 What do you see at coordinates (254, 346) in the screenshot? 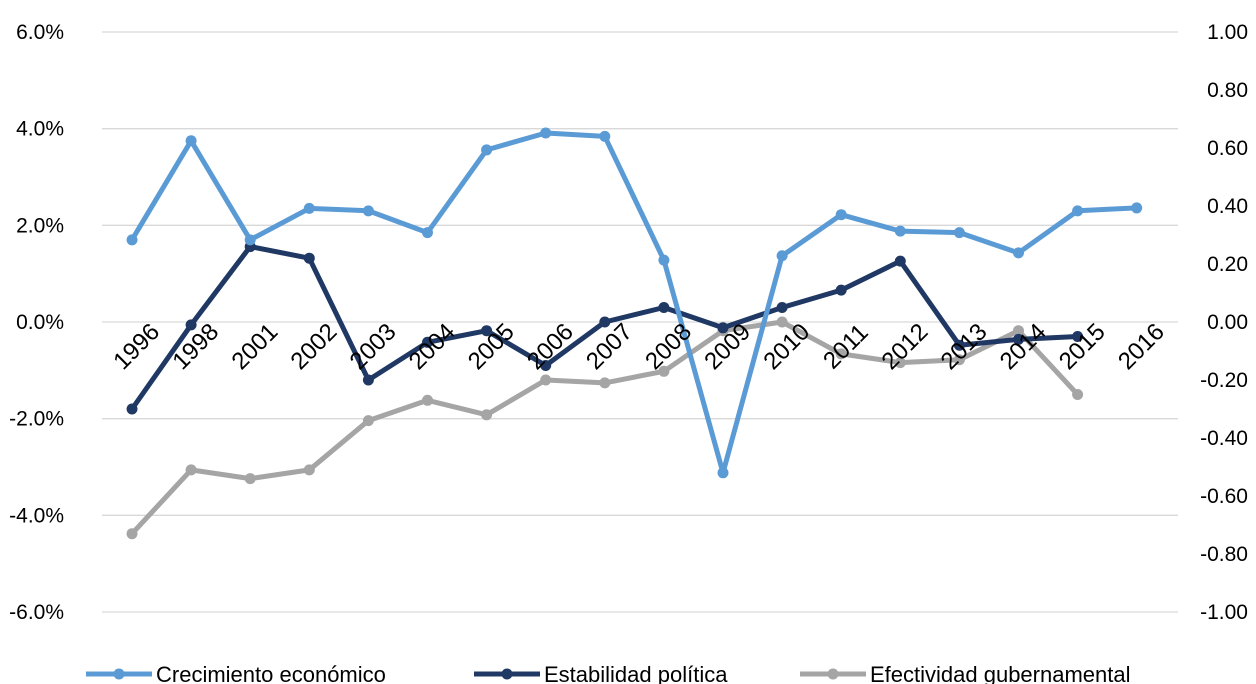
I see `x-tick-label: 2001` at bounding box center [254, 346].